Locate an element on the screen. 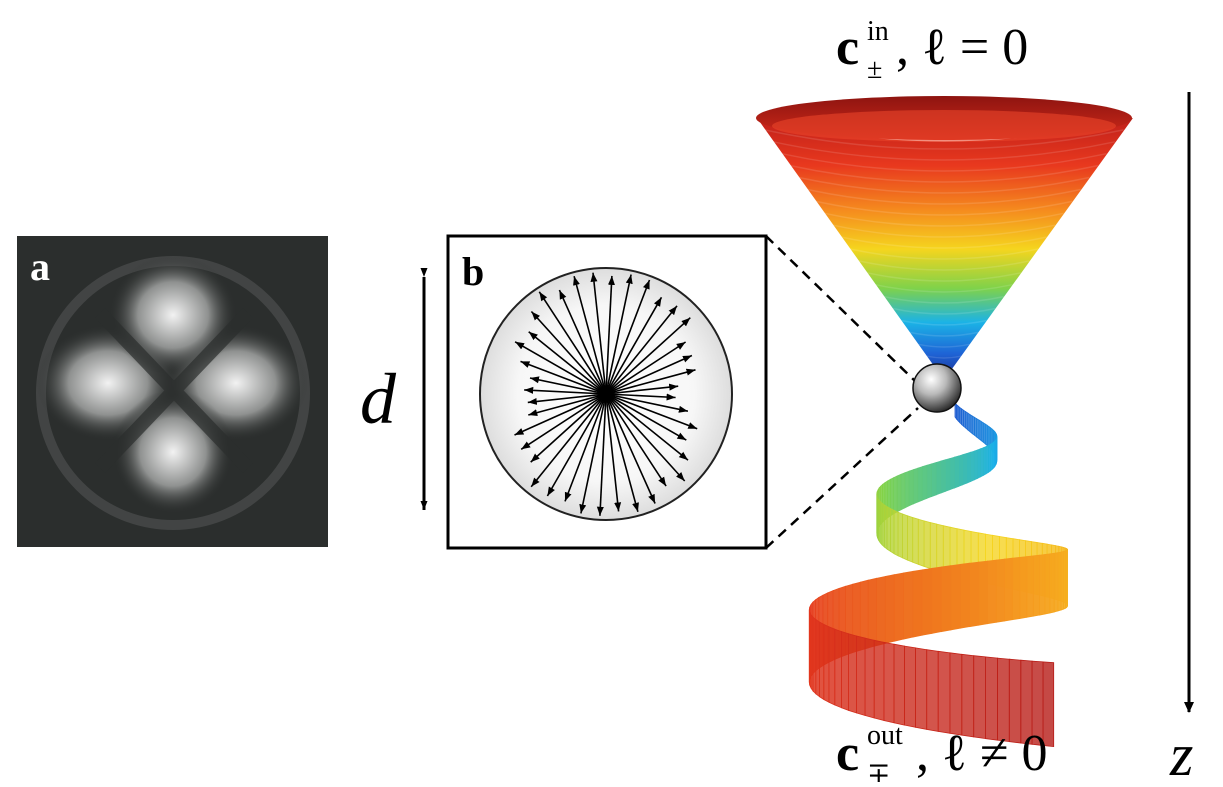 This screenshot has width=1223, height=787. panel-a-label: a is located at coordinates (40, 266).